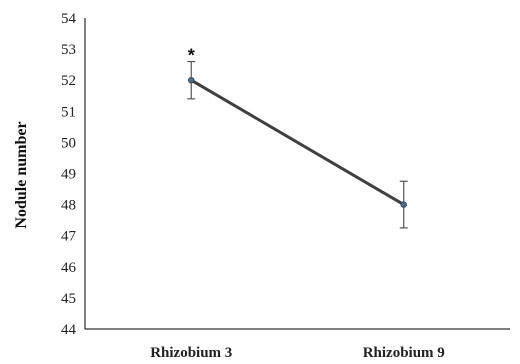 Image resolution: width=520 pixels, height=364 pixels. What do you see at coordinates (69, 268) in the screenshot?
I see `y-tick-label: 46` at bounding box center [69, 268].